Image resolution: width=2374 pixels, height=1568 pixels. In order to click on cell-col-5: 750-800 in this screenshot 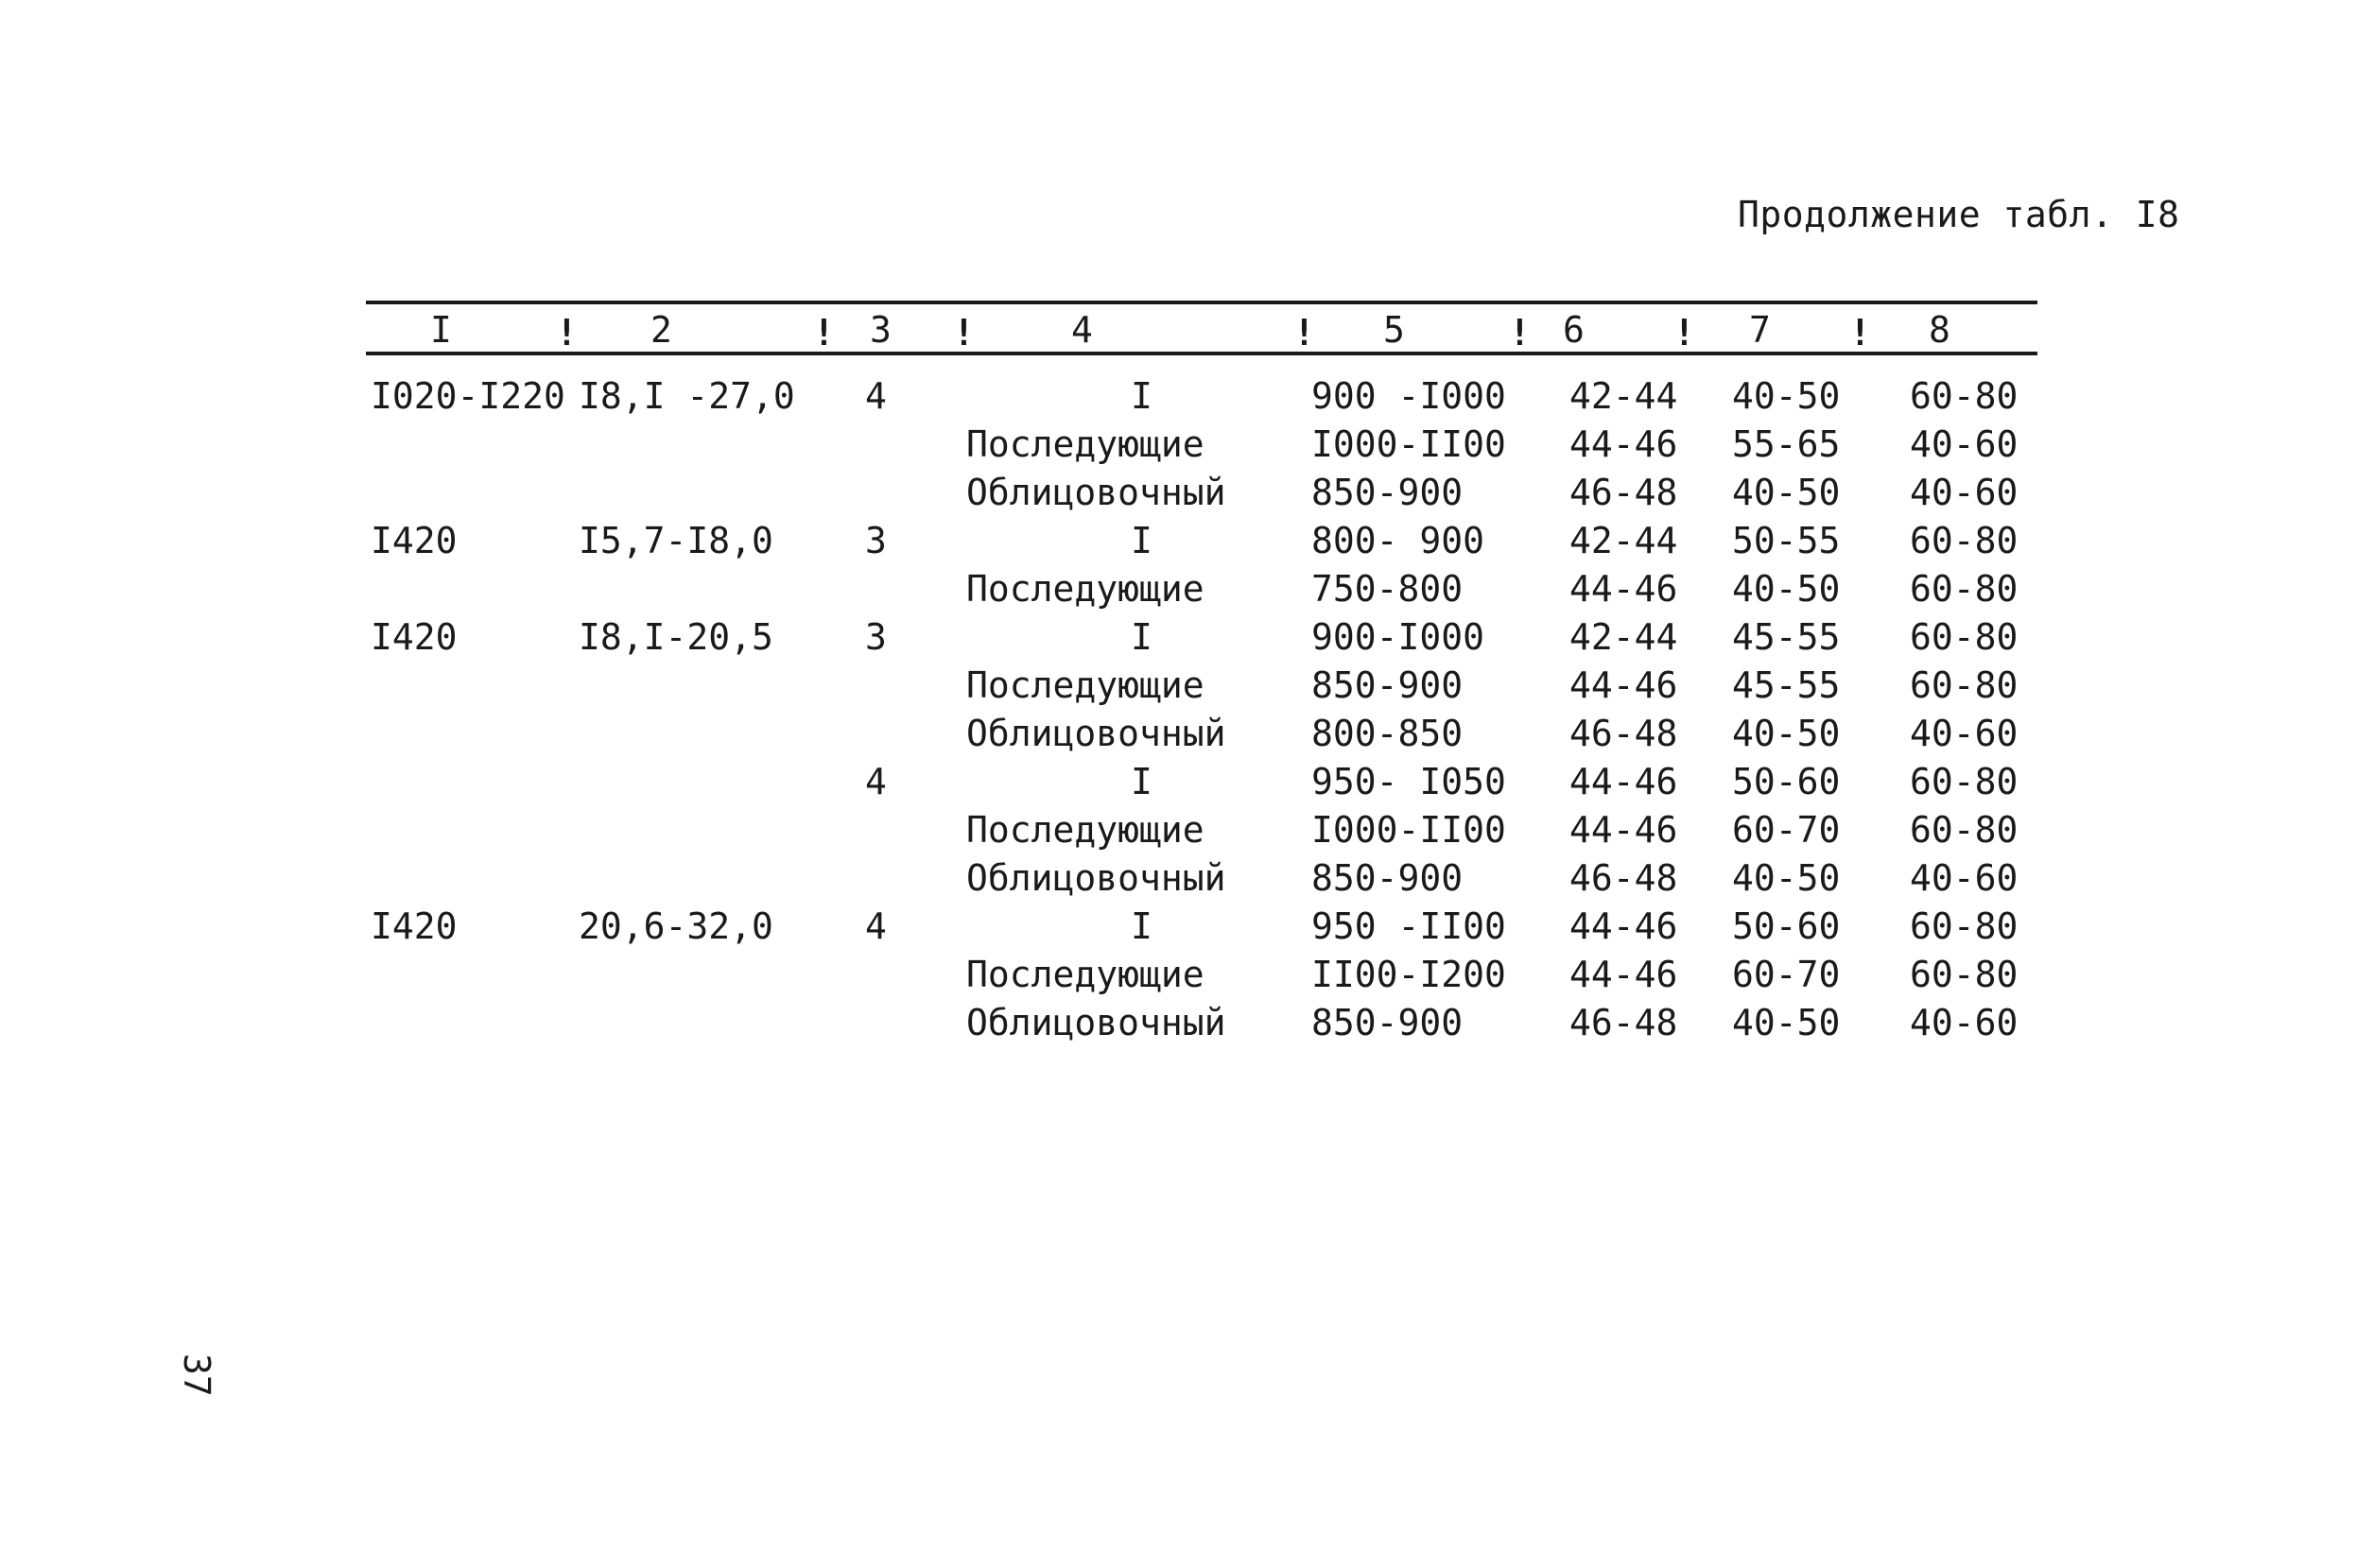, I will do `click(1387, 589)`.